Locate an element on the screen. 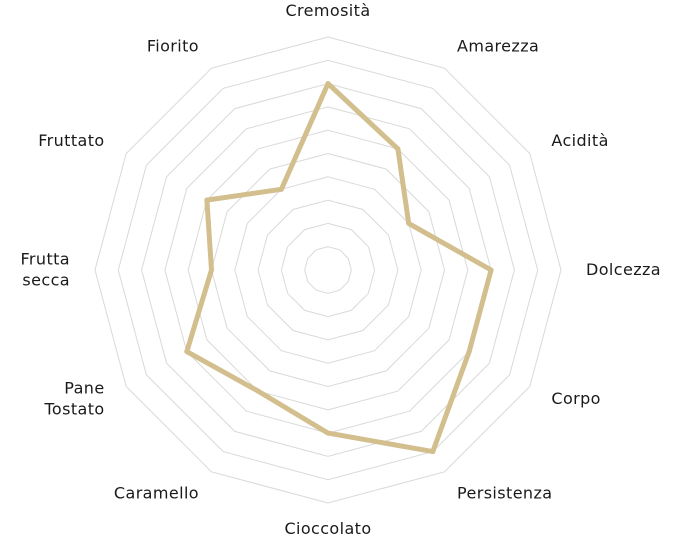  axis-label-fiorito: Fiorito is located at coordinates (173, 46).